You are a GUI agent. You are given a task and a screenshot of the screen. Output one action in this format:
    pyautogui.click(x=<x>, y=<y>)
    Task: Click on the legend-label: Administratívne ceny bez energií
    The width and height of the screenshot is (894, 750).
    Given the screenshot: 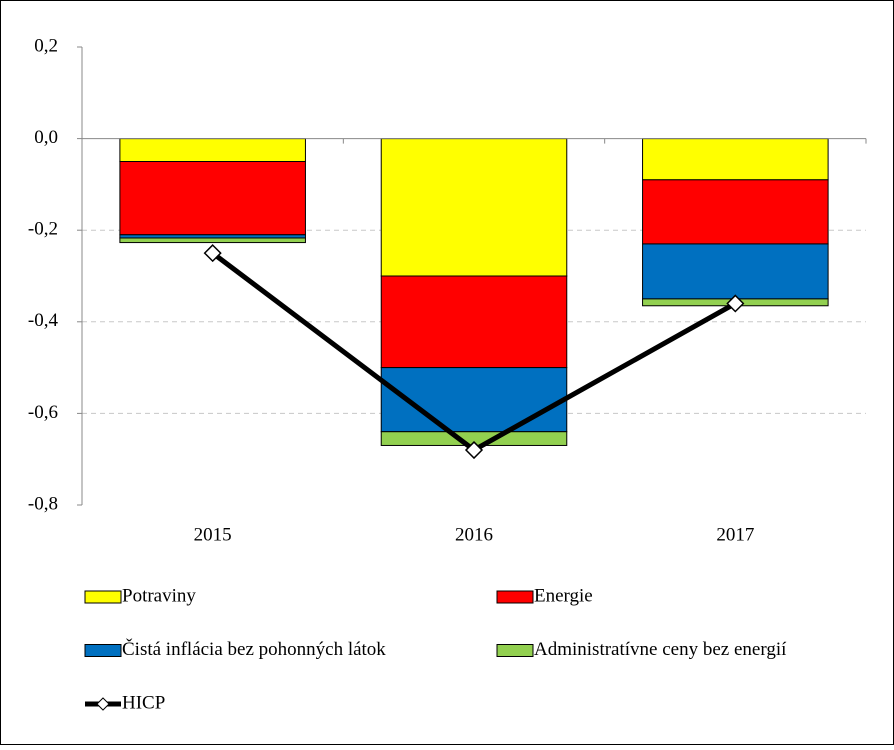 What is the action you would take?
    pyautogui.click(x=660, y=649)
    